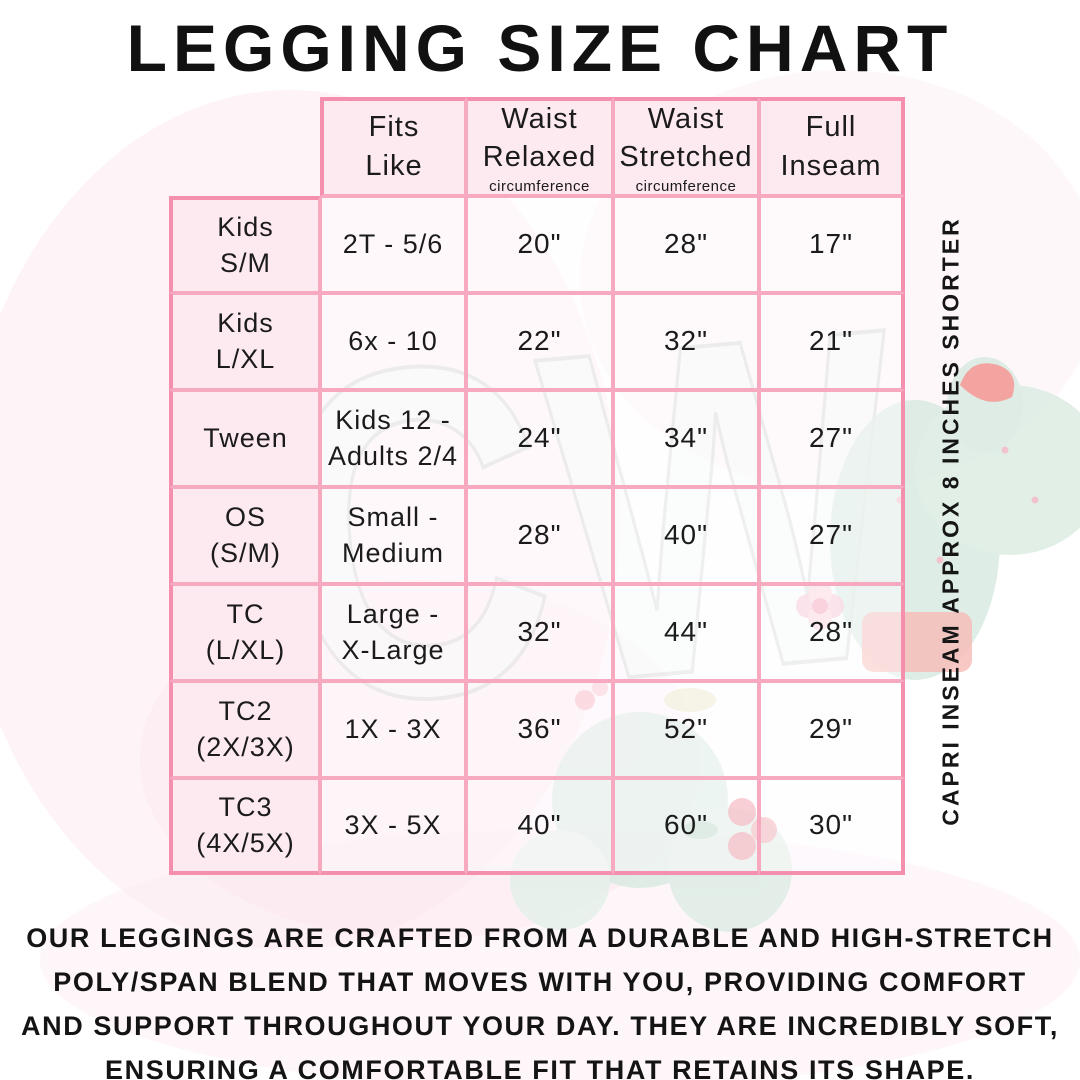 The height and width of the screenshot is (1080, 1080). I want to click on cell-tc3-waist-stretched: 60", so click(686, 826).